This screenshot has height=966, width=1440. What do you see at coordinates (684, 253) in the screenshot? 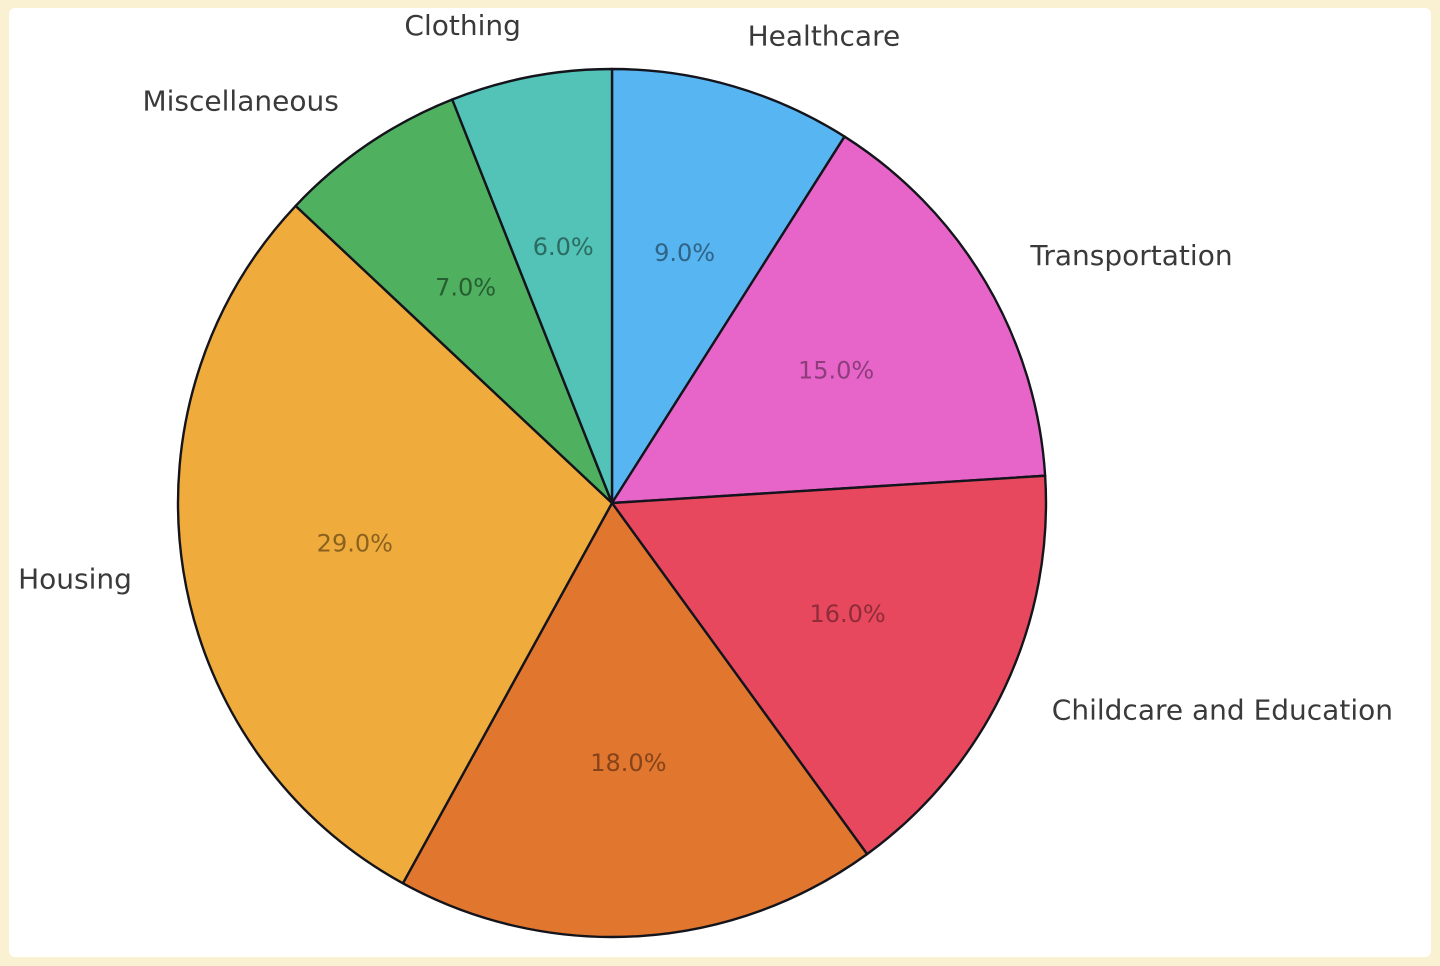
I see `pie-percentage-healthcare: 9.0%` at bounding box center [684, 253].